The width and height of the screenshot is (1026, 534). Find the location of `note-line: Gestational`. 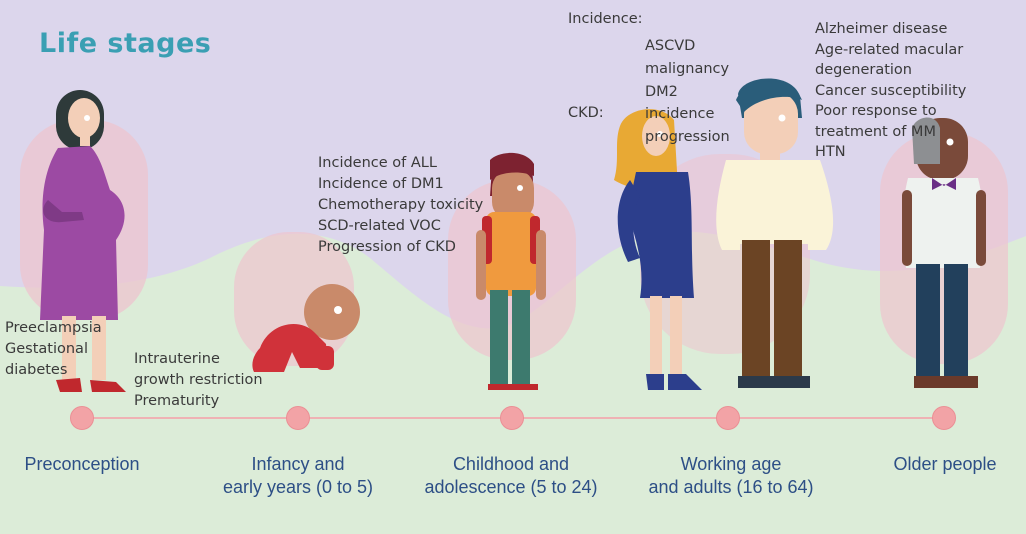

note-line: Gestational is located at coordinates (46, 349).